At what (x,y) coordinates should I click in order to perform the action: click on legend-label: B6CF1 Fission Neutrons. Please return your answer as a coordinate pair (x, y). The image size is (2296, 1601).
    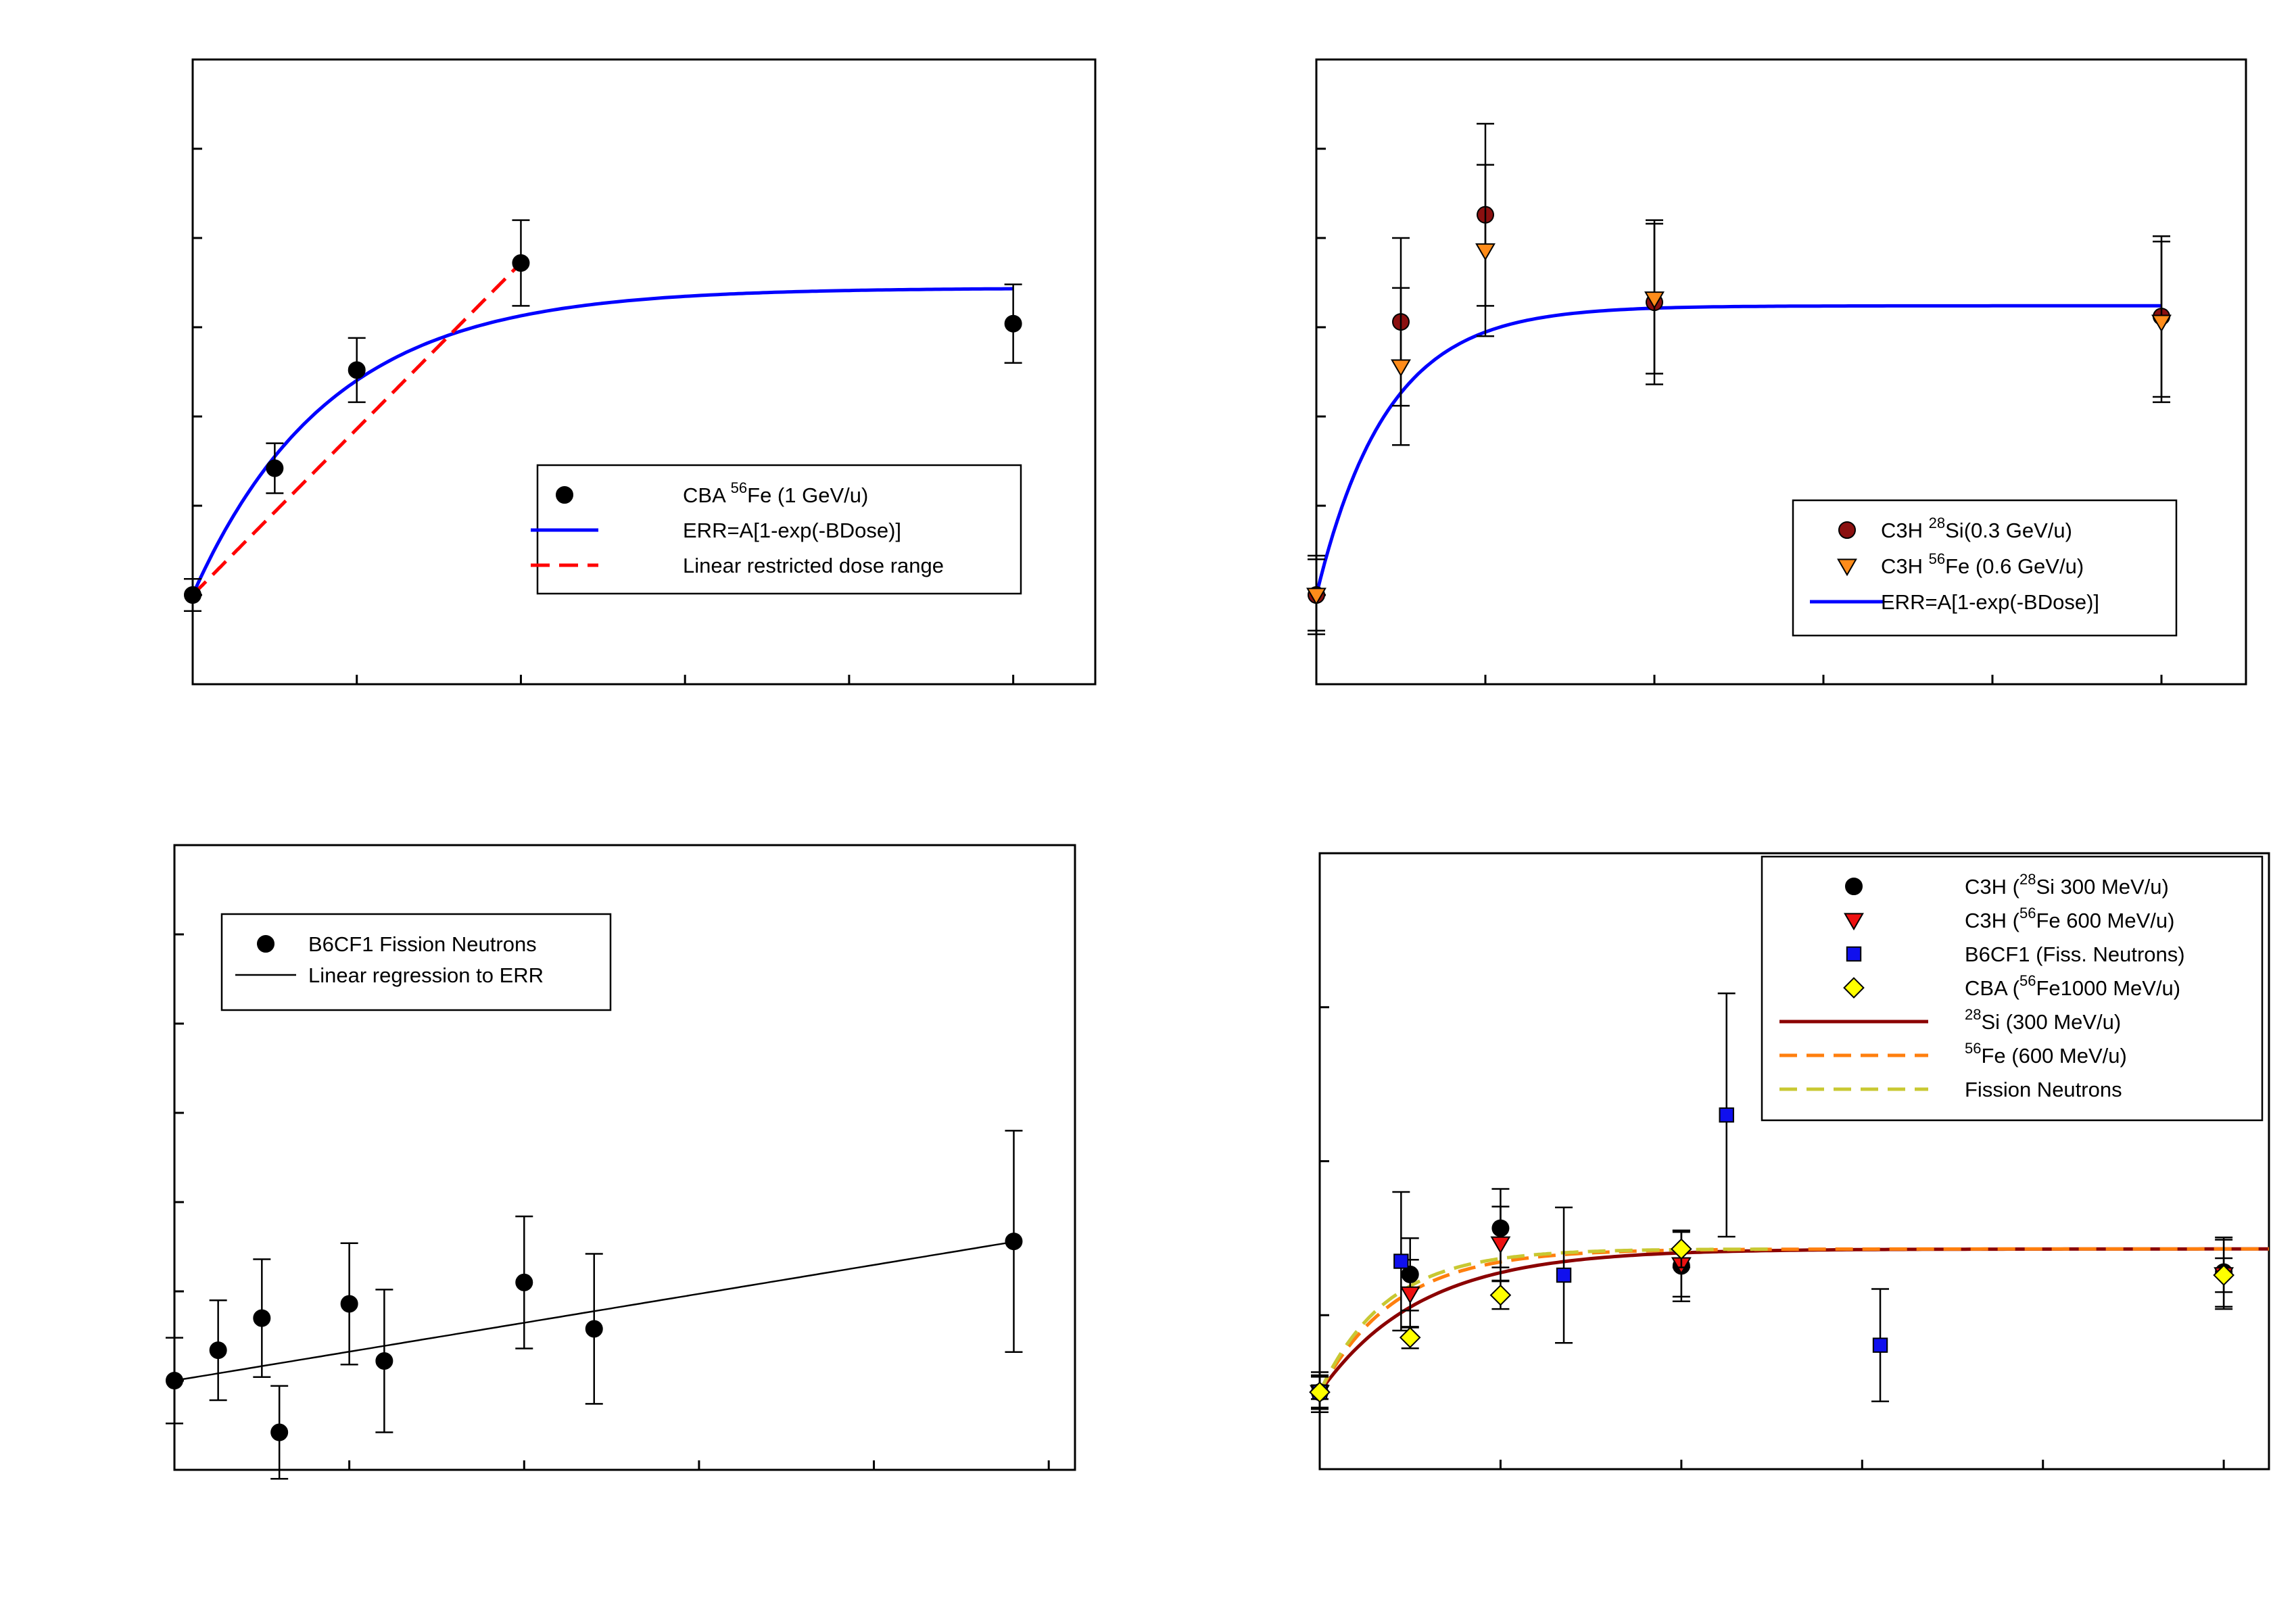
    Looking at the image, I should click on (422, 944).